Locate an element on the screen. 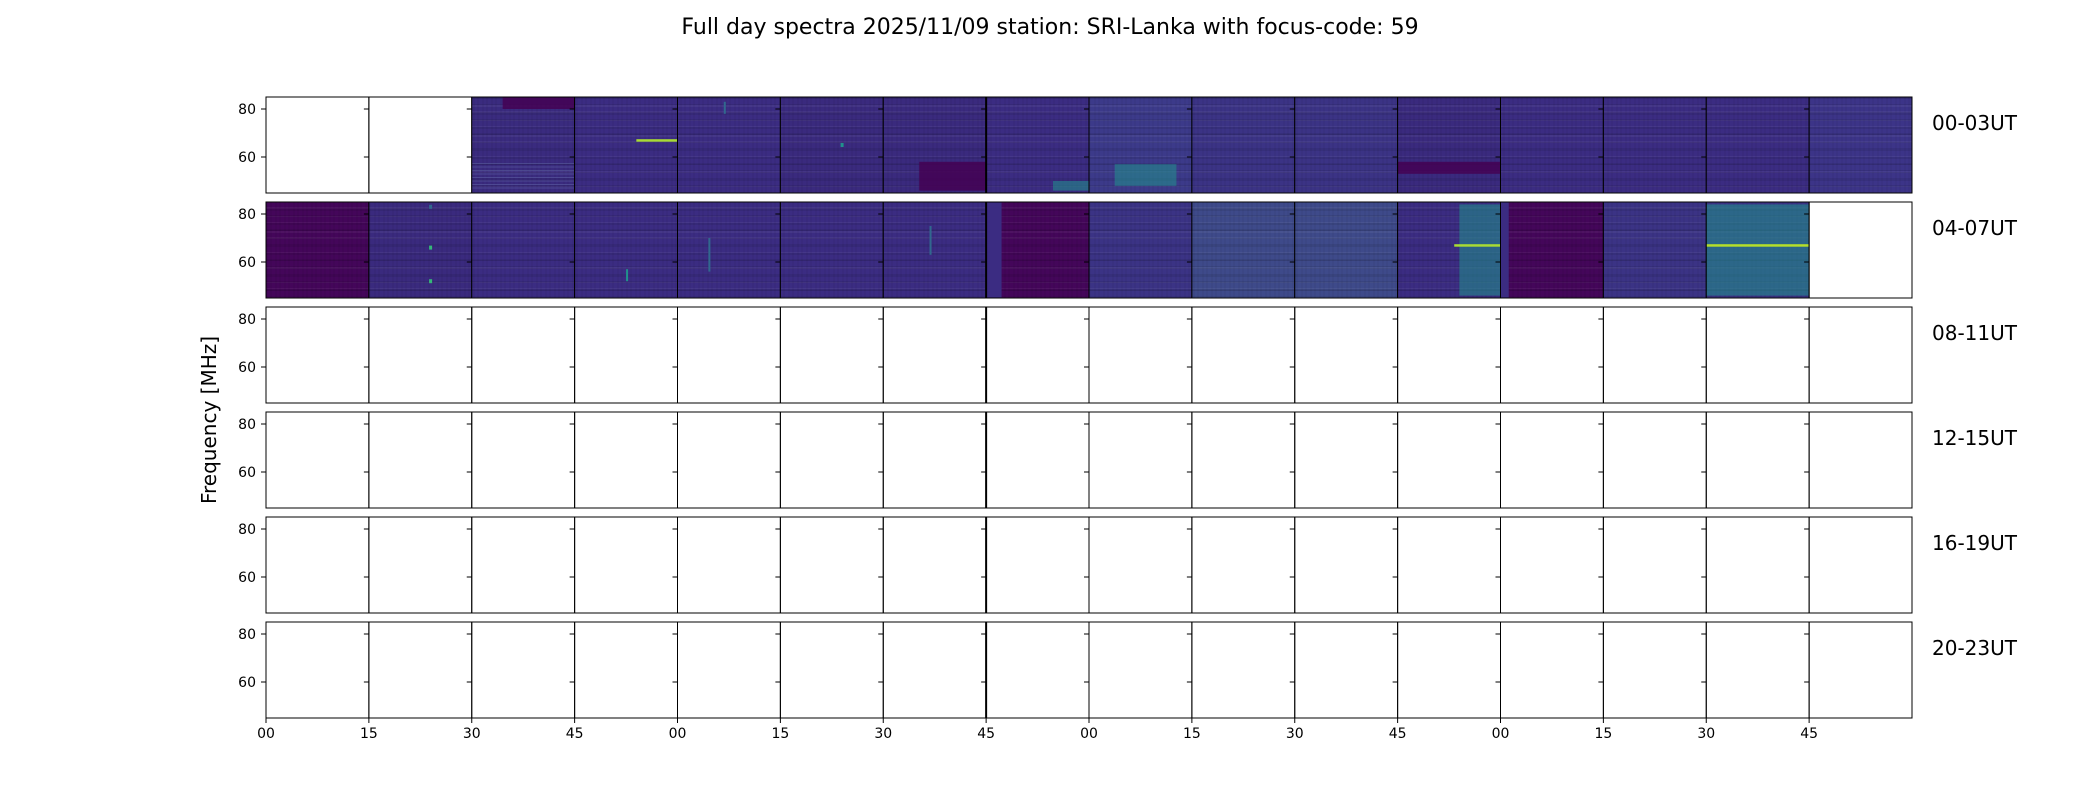 This screenshot has width=2100, height=800. low-power-region is located at coordinates (1449, 167).